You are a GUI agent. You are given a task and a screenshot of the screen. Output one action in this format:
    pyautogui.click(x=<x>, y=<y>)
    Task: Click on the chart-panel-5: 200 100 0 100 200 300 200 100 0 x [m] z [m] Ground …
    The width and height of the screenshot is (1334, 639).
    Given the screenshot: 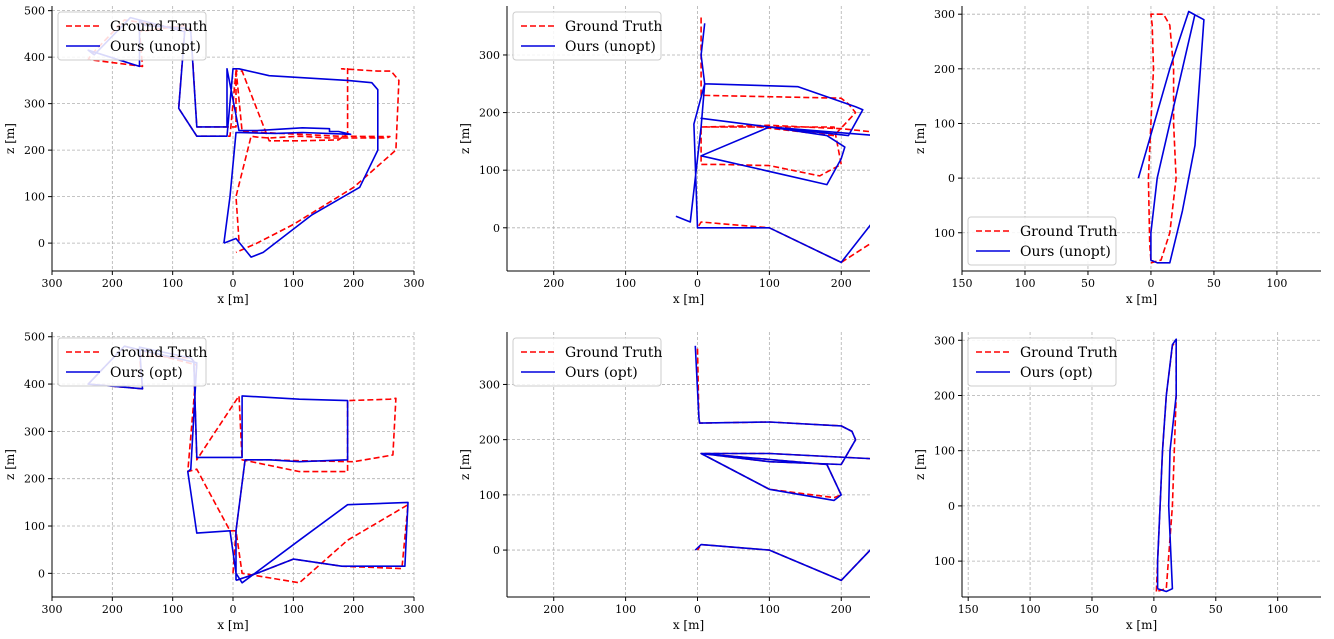 What is the action you would take?
    pyautogui.click(x=664, y=482)
    